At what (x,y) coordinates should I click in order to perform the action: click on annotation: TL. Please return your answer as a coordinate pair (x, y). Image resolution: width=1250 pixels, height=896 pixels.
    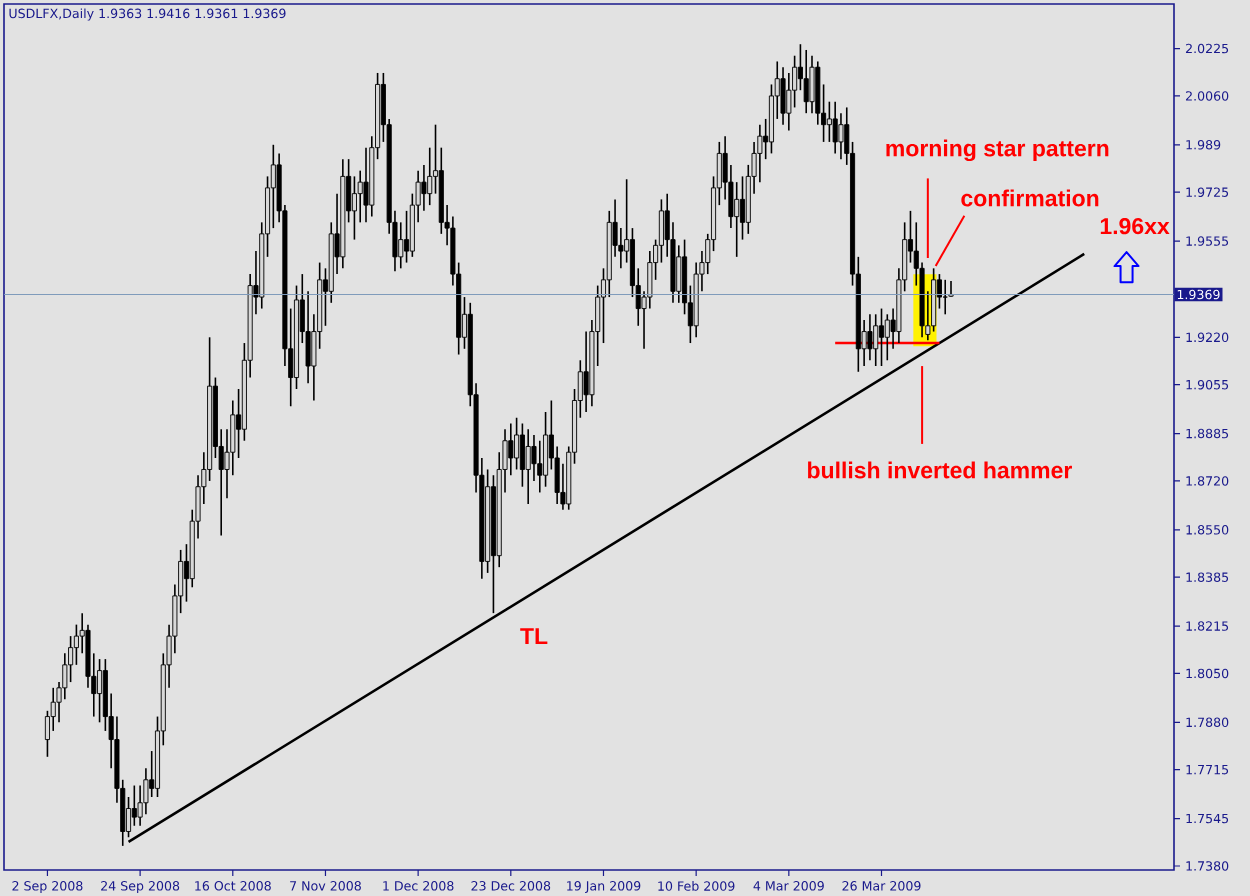
    Looking at the image, I should click on (534, 636).